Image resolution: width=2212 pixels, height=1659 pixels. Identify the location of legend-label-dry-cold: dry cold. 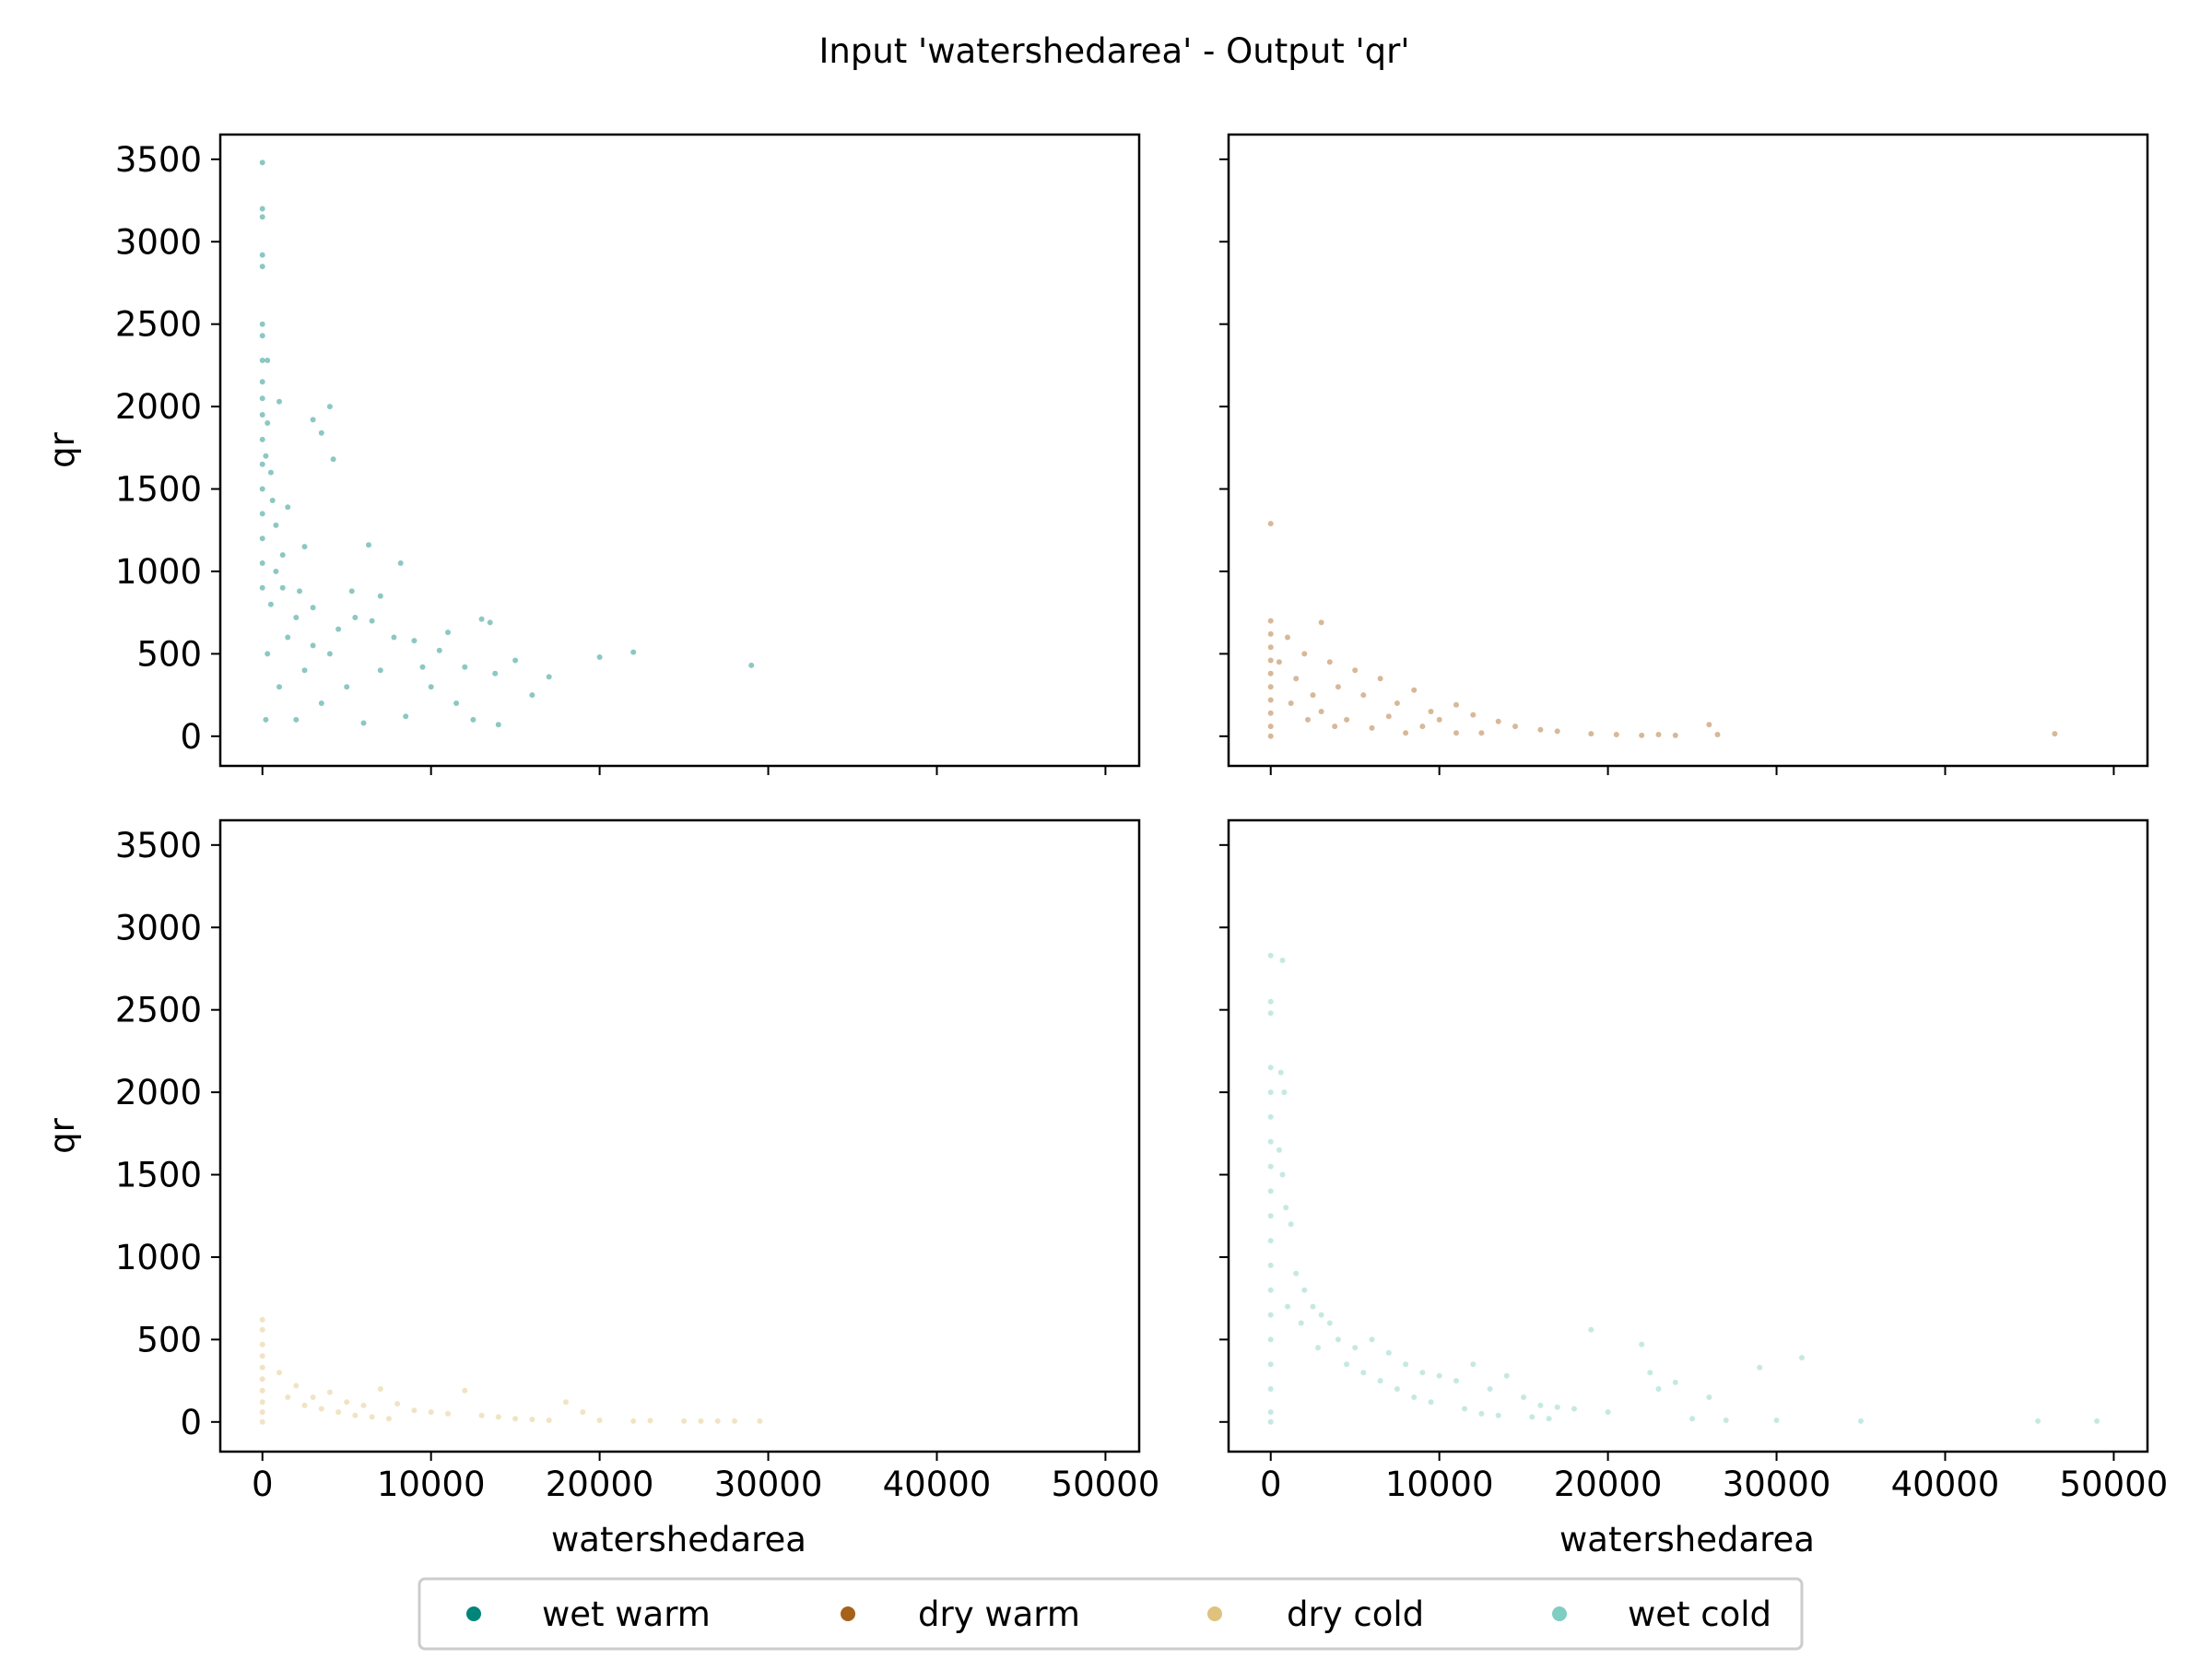
(1355, 1614).